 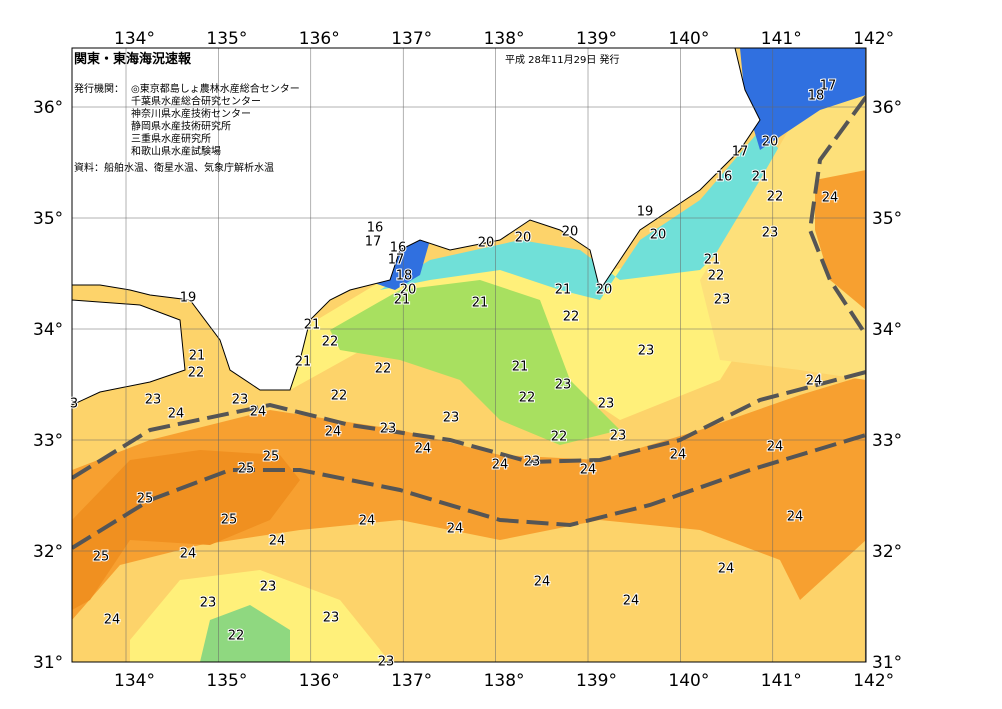 I want to click on title: 関東・東海海況速報, so click(x=133, y=59).